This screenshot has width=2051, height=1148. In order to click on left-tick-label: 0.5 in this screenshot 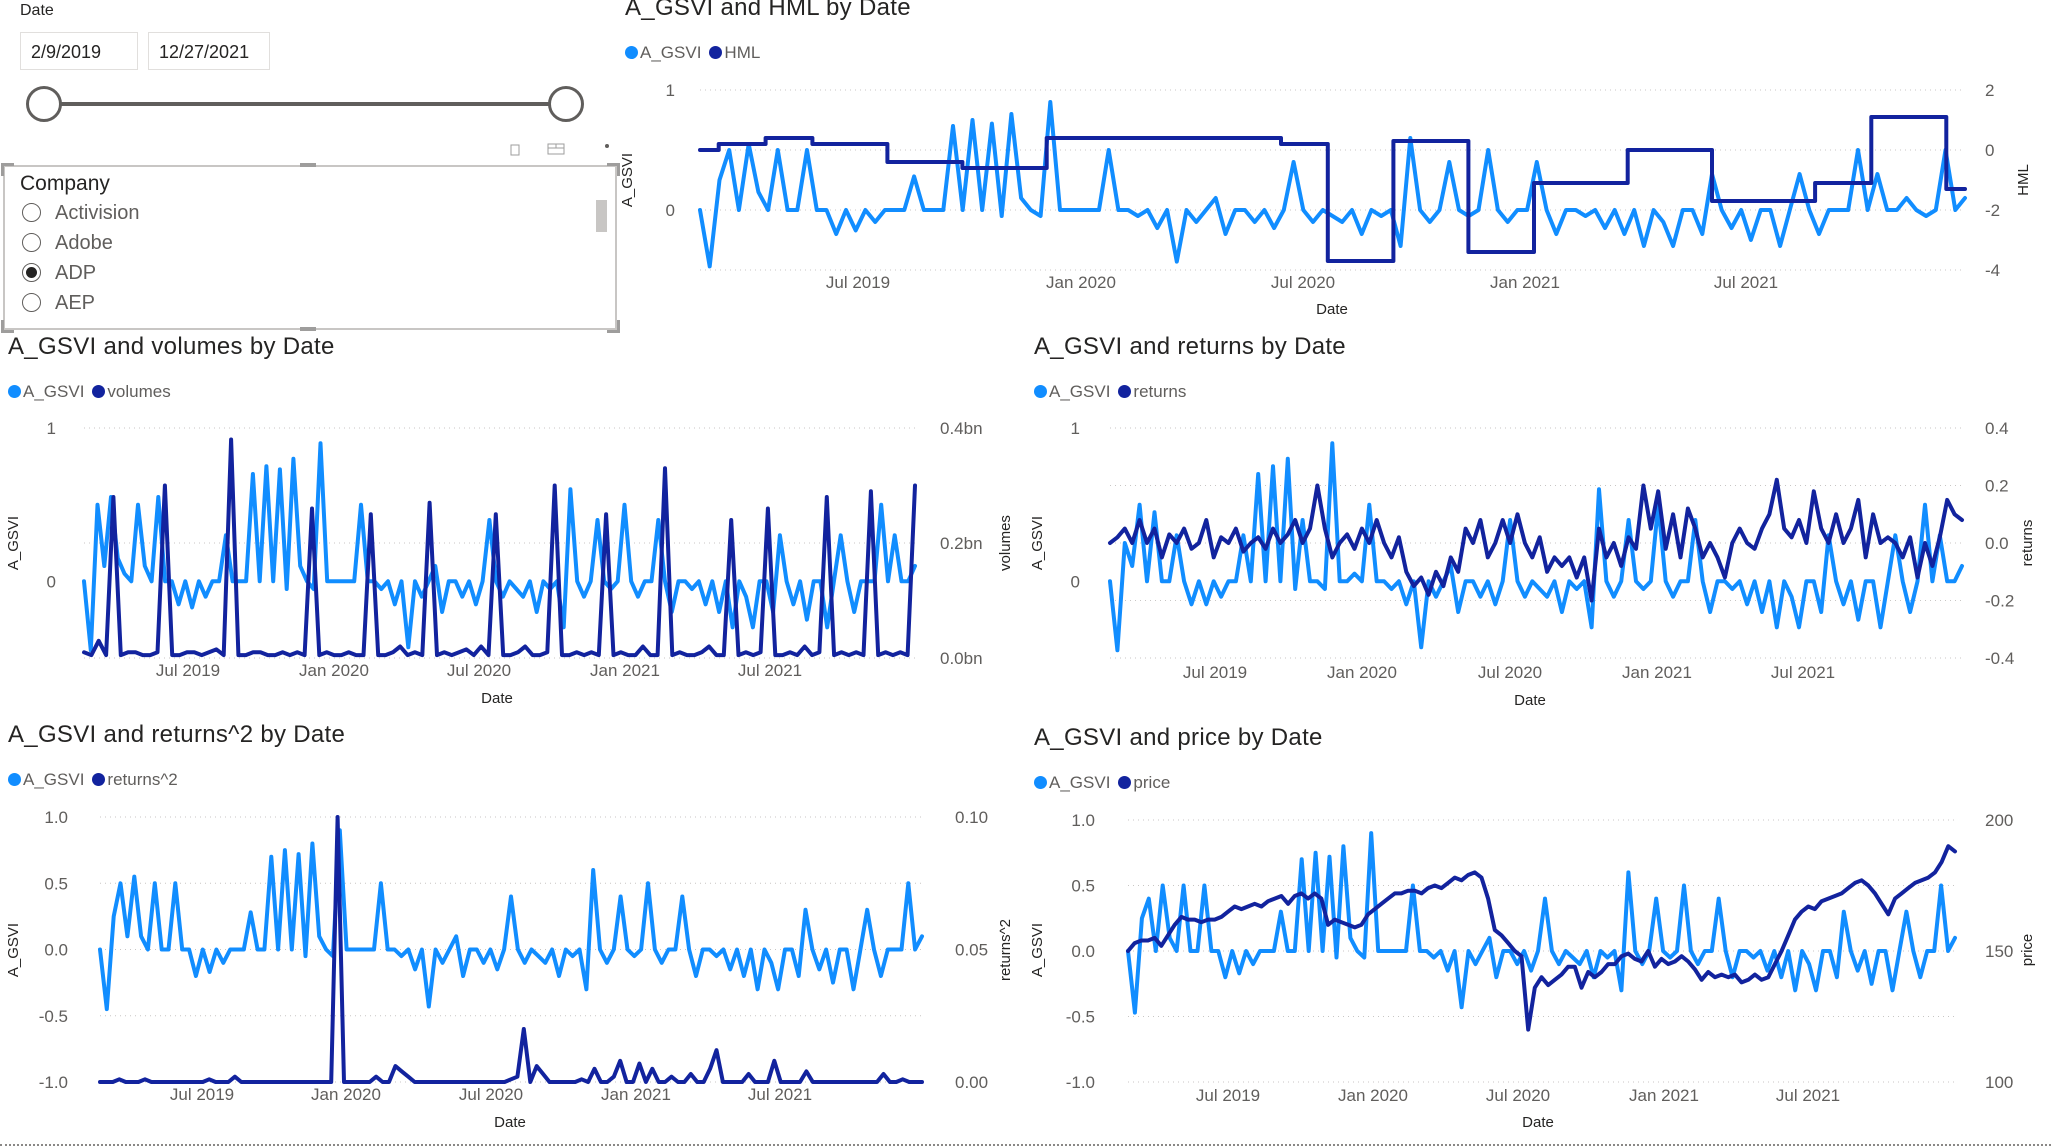, I will do `click(56, 883)`.